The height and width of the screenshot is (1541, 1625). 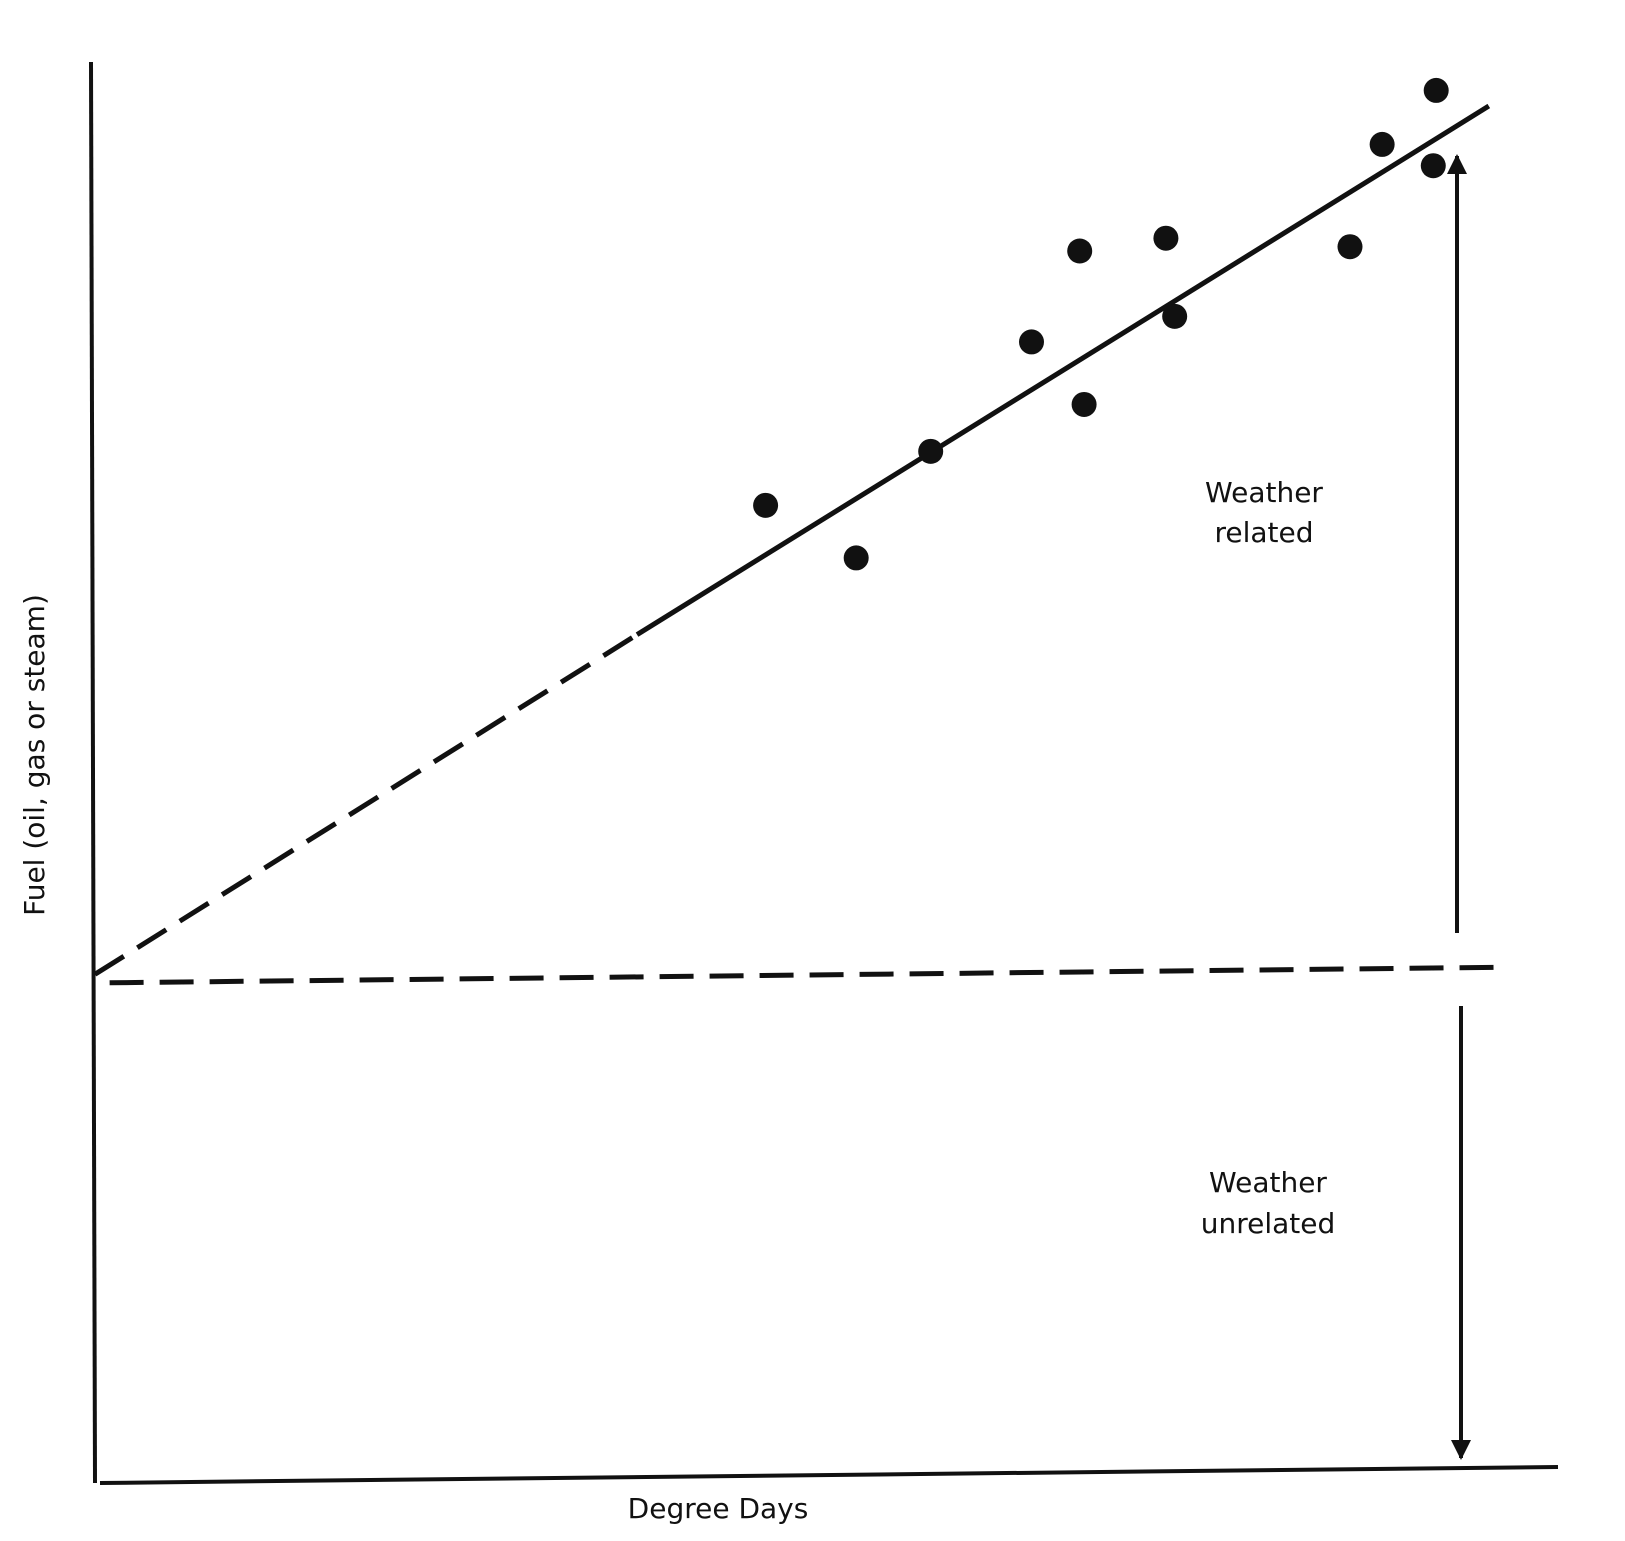 I want to click on baseline, so click(x=809, y=975).